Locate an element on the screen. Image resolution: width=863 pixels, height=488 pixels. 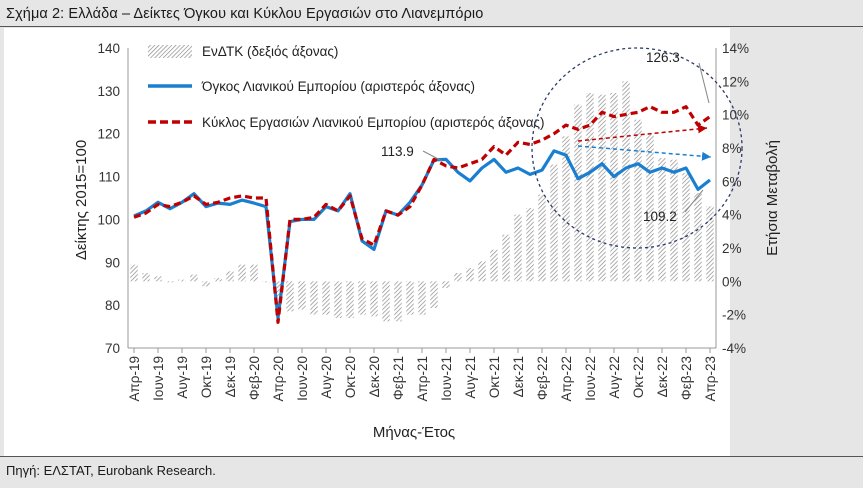
left-tick-label: 90 is located at coordinates (112, 262).